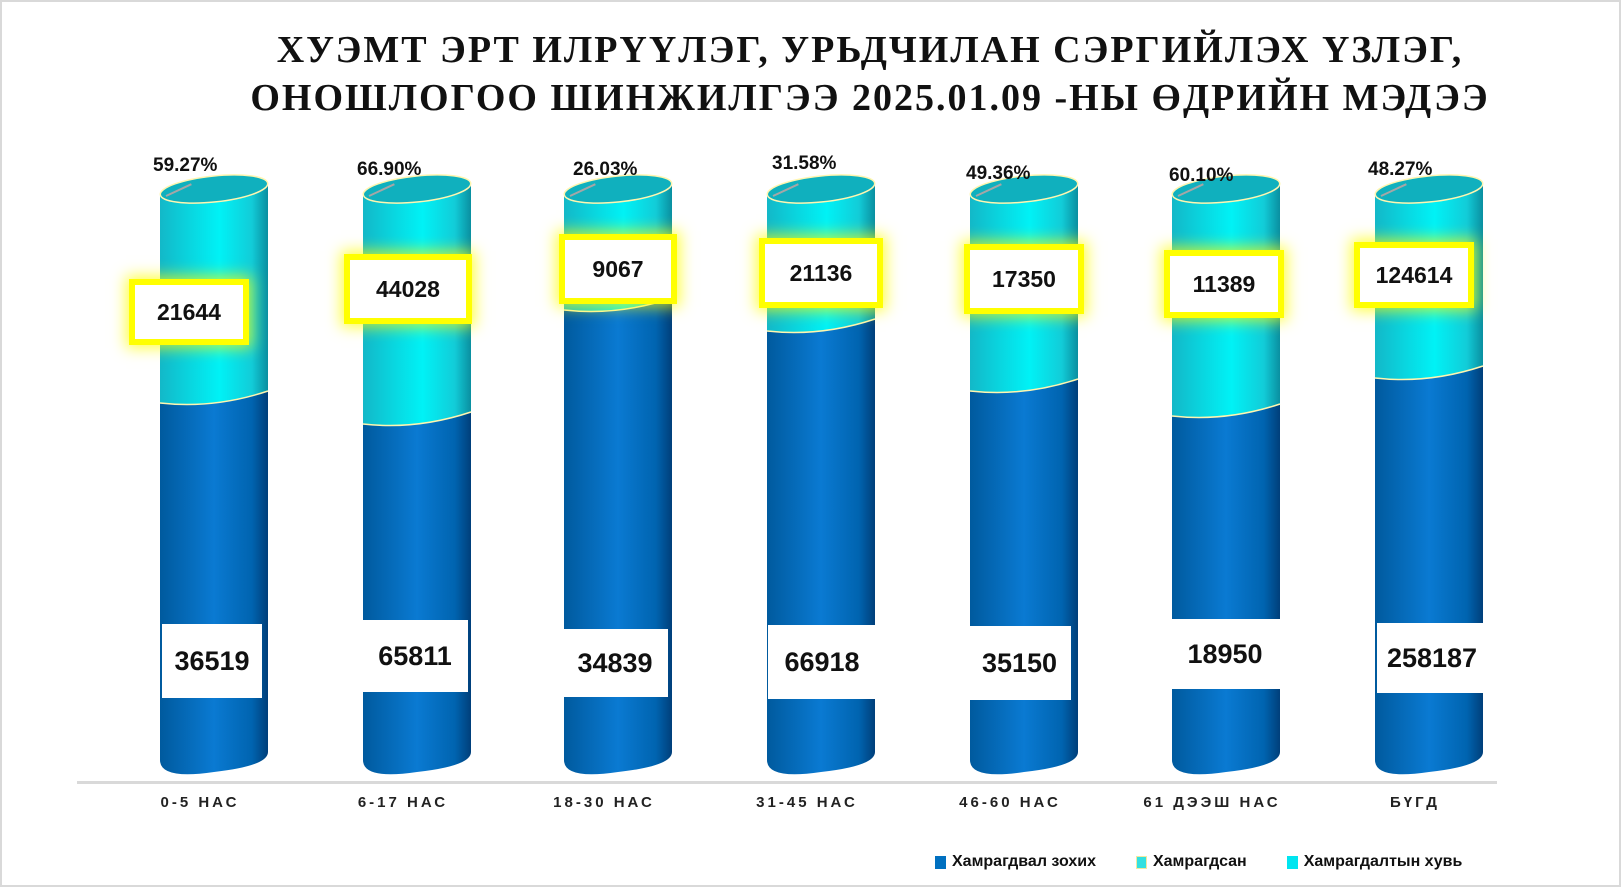 This screenshot has width=1621, height=887. What do you see at coordinates (940, 862) in the screenshot?
I see `legend-swatch-eligible` at bounding box center [940, 862].